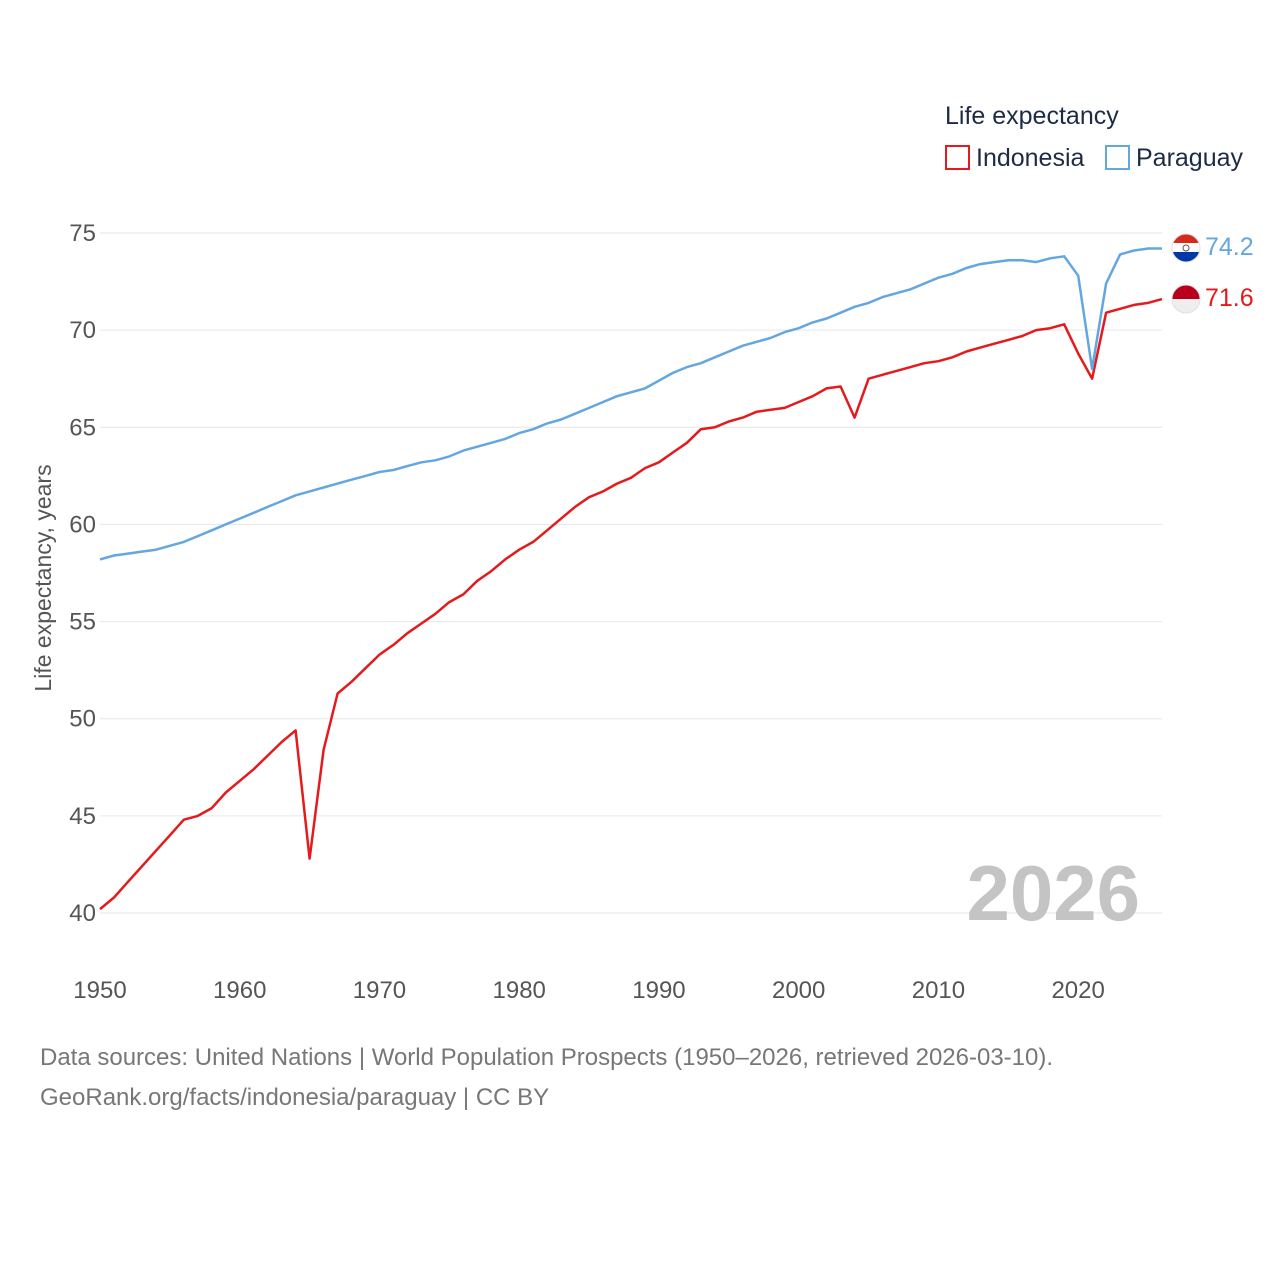  What do you see at coordinates (1077, 990) in the screenshot?
I see `x-tick-label-2020: 2020` at bounding box center [1077, 990].